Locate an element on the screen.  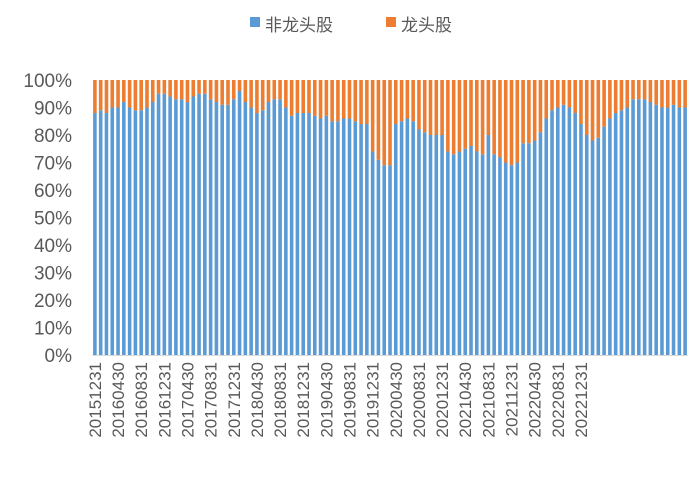
x-tick-label: 20171231 is located at coordinates (234, 400).